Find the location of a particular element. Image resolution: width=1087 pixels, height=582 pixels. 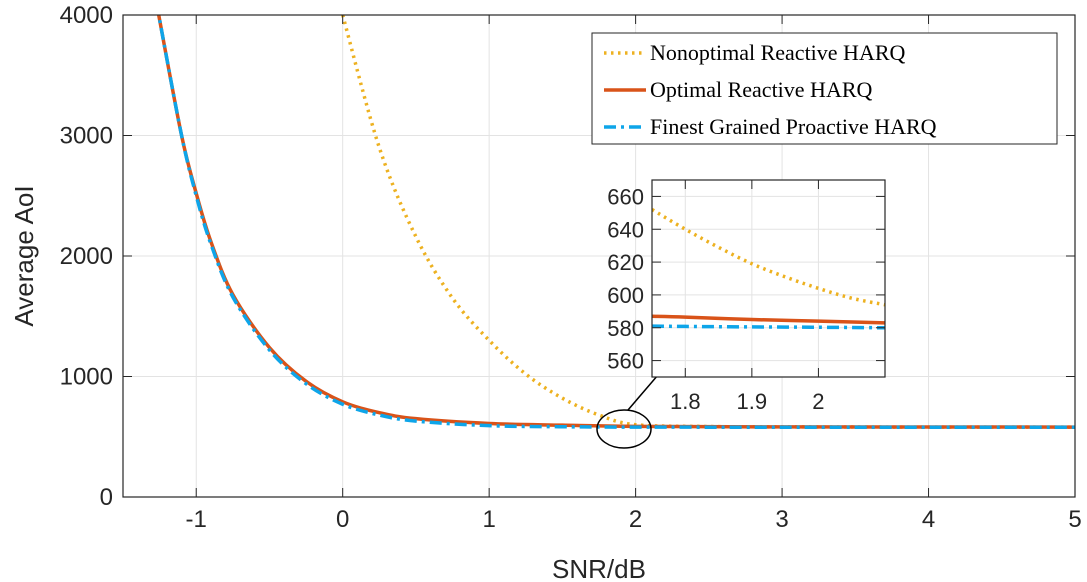

inset-y-tick-label: 580 is located at coordinates (625, 328).